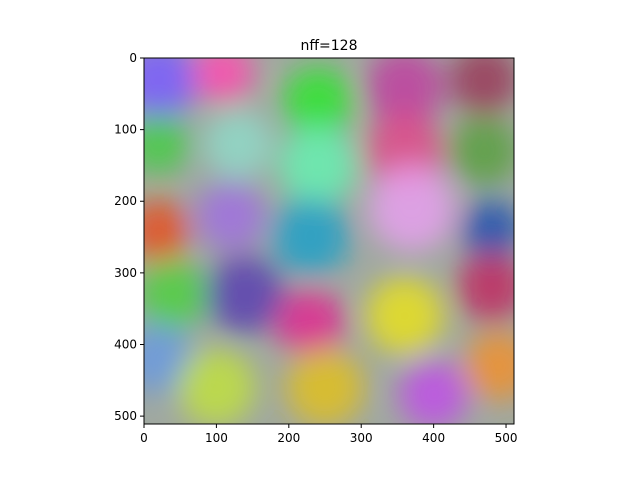 Image resolution: width=640 pixels, height=480 pixels. I want to click on x-tick-label-4: 400, so click(433, 438).